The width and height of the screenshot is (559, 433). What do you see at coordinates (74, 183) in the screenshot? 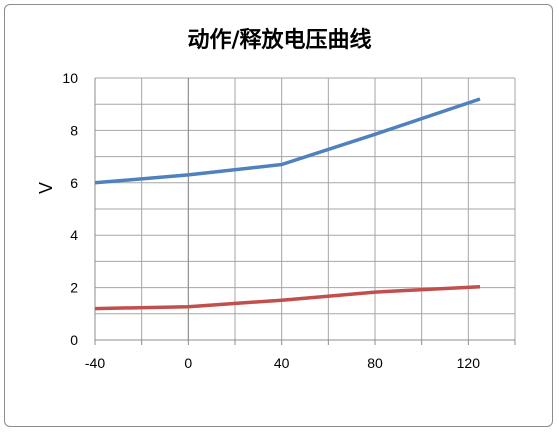
I see `y-tick-label: 6` at bounding box center [74, 183].